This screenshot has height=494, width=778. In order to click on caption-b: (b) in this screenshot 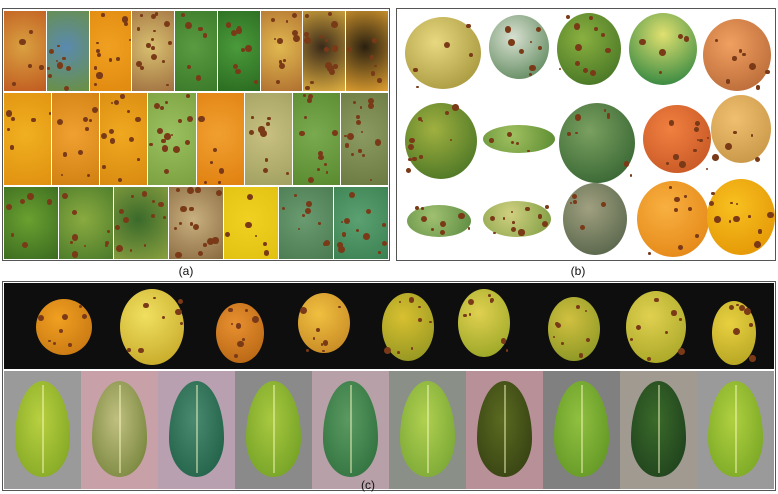, I will do `click(578, 271)`.